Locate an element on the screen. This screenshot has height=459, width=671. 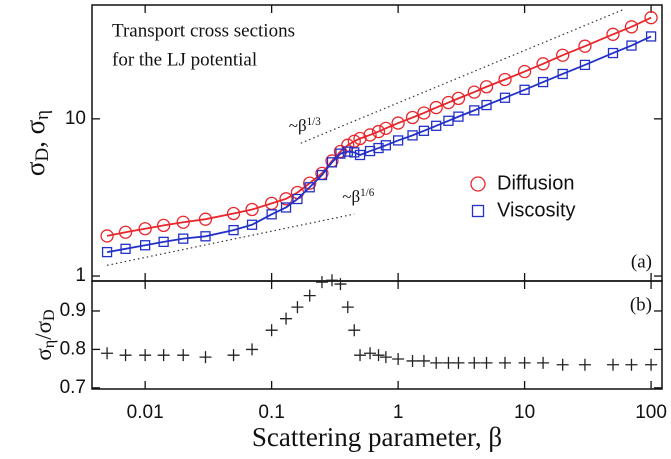
y-axis-label: σD, ση is located at coordinates (36, 143).